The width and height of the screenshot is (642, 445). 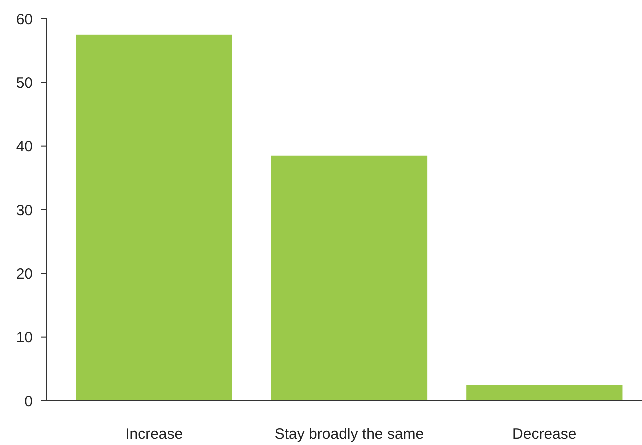 What do you see at coordinates (155, 434) in the screenshot?
I see `x-tick-label: Increase` at bounding box center [155, 434].